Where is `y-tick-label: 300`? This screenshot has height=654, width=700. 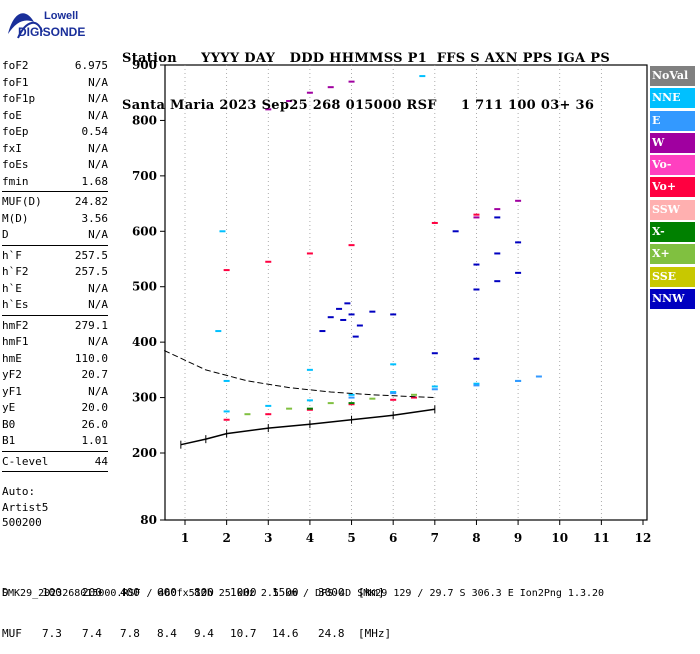
y-tick-label: 300 is located at coordinates (144, 398).